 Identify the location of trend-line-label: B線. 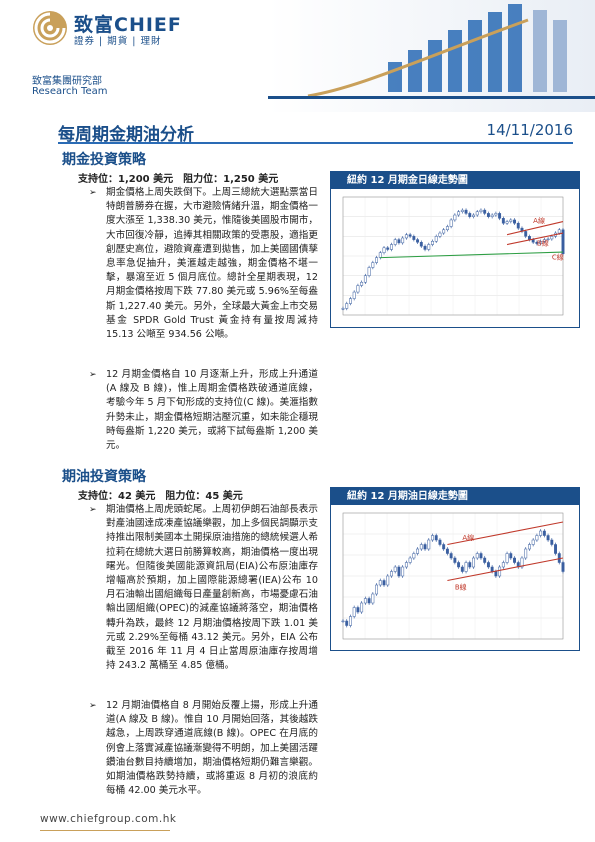
(461, 587).